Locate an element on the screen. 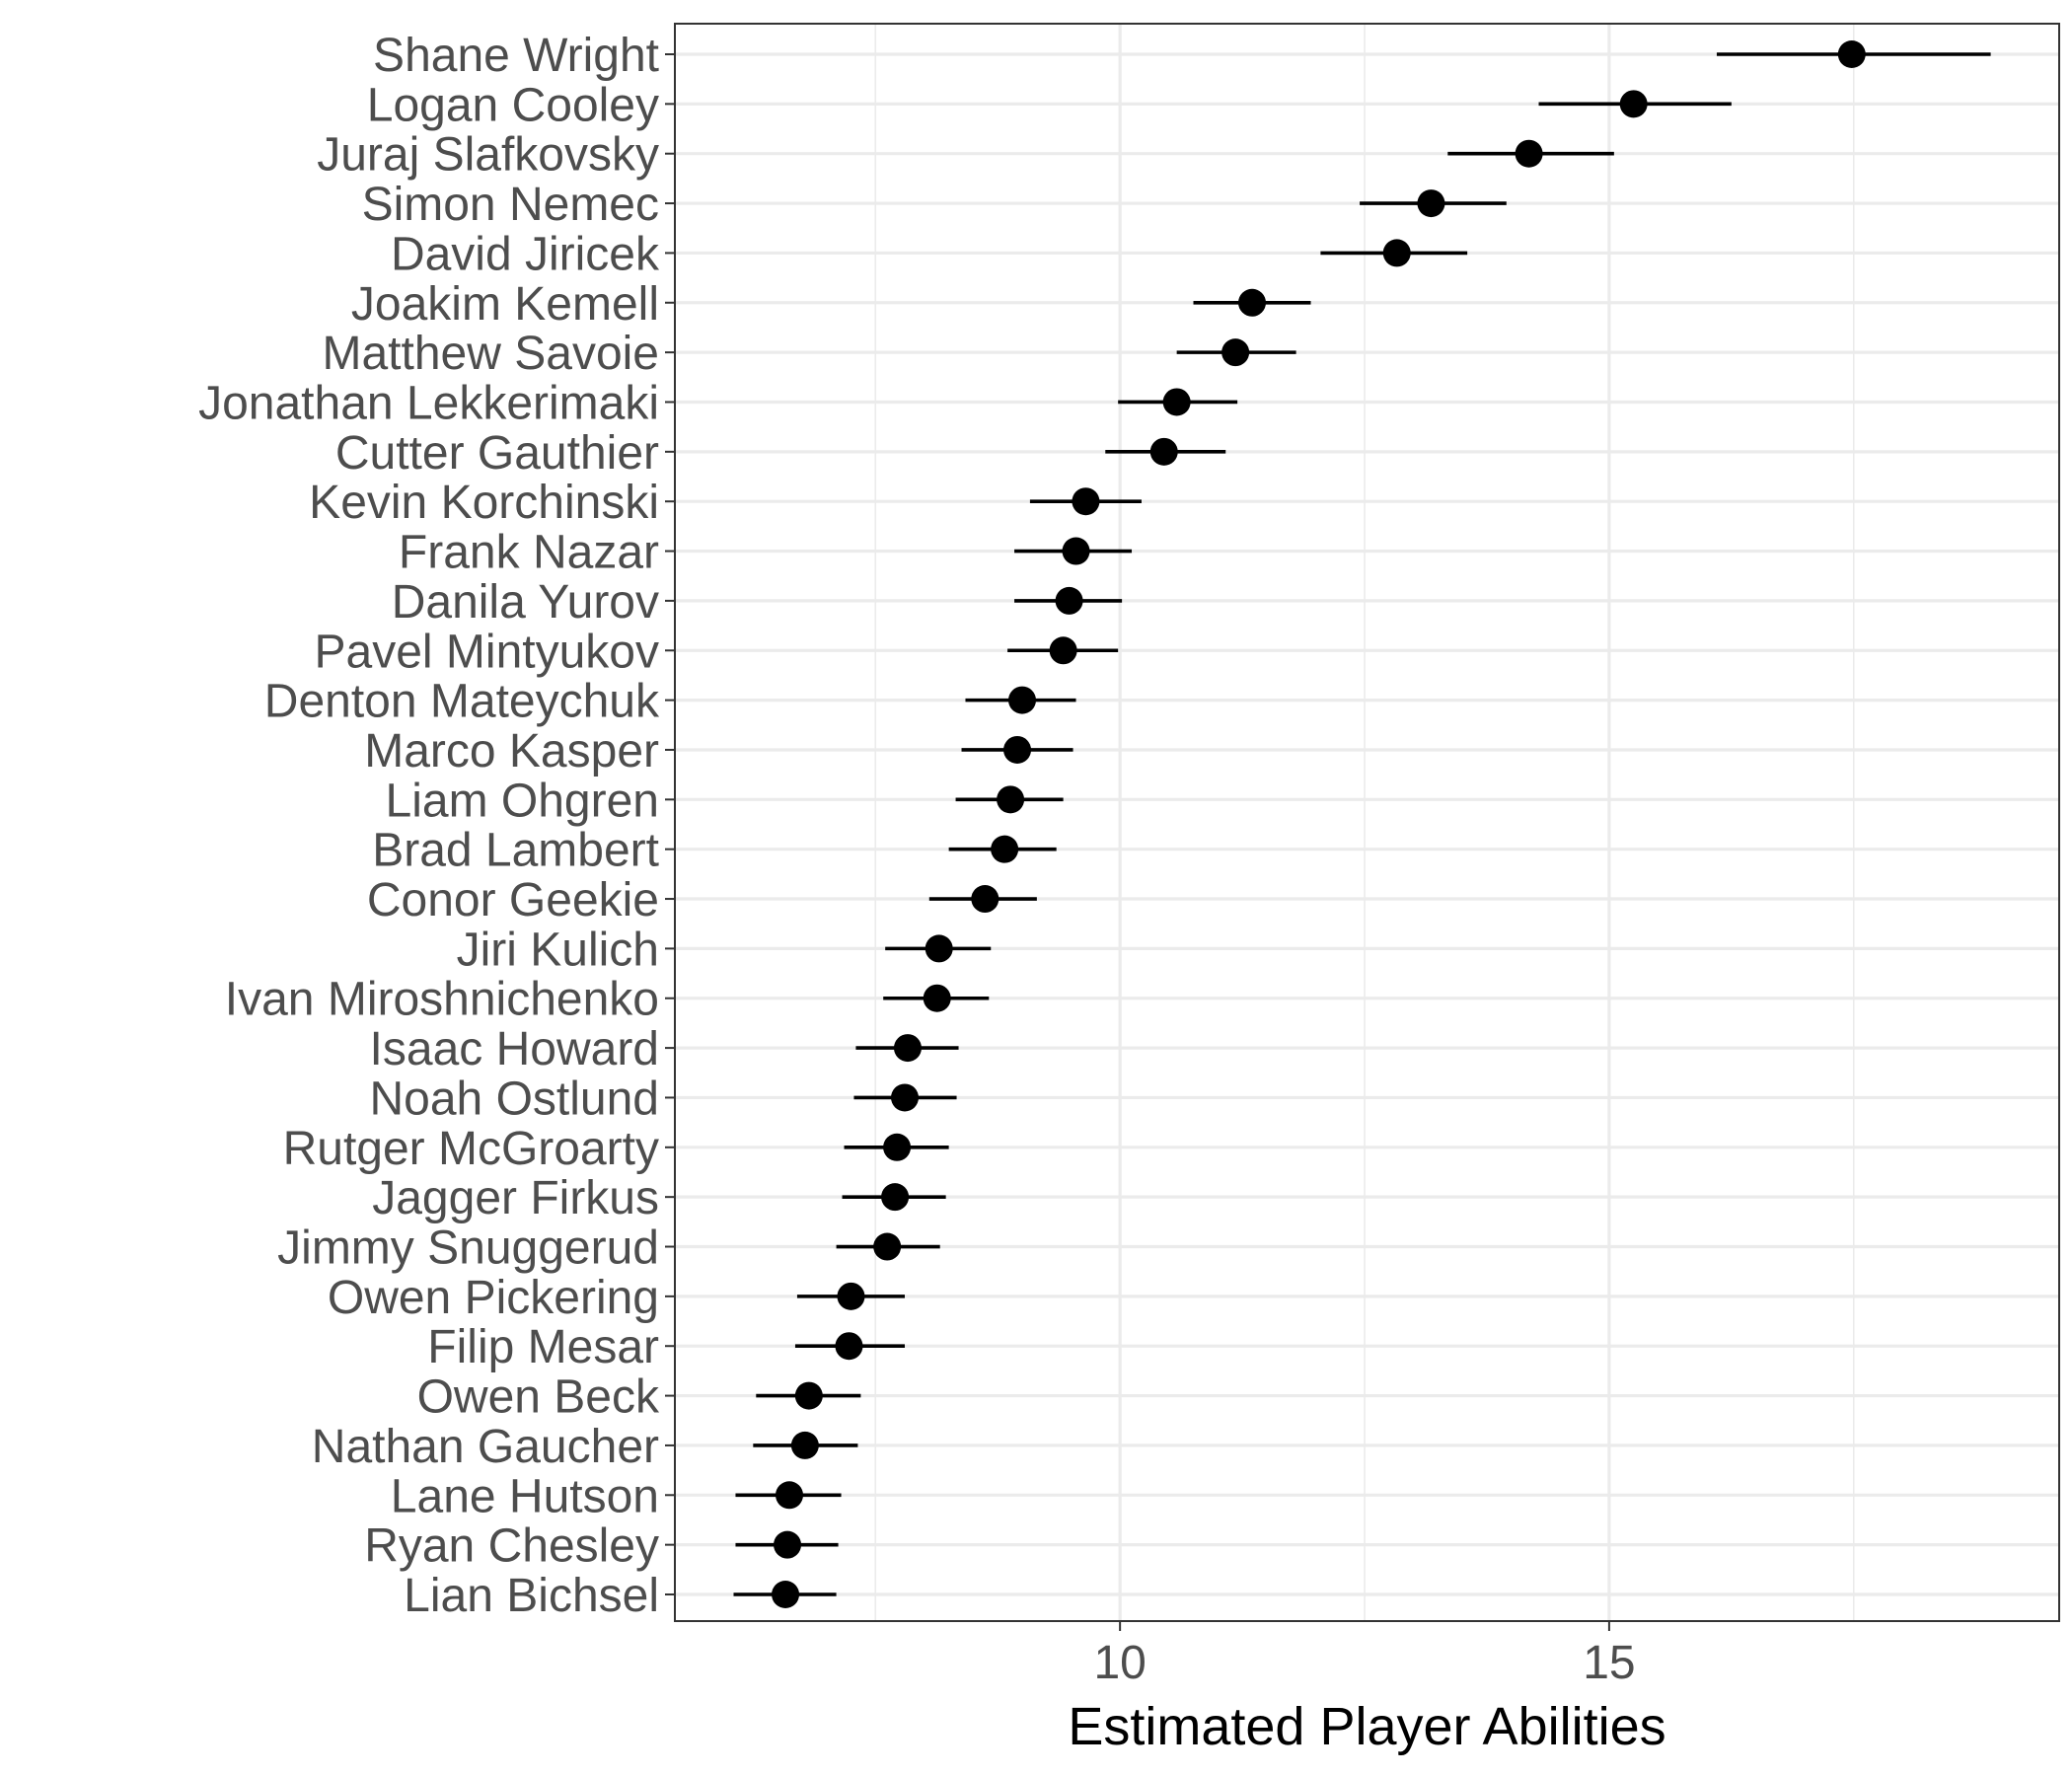  y-tick-label: Logan Cooley is located at coordinates (513, 105).